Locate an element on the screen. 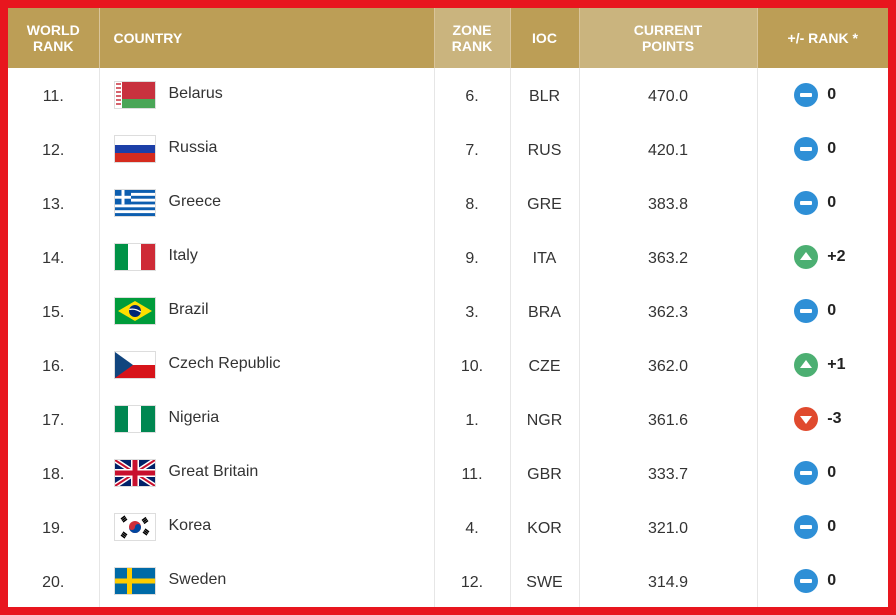 This screenshot has width=896, height=615. world-rank-cell: 12. is located at coordinates (54, 149).